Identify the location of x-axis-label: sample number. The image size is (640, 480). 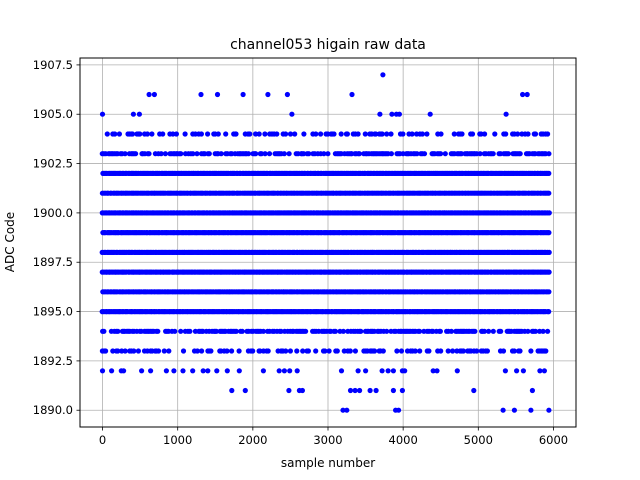
(328, 463).